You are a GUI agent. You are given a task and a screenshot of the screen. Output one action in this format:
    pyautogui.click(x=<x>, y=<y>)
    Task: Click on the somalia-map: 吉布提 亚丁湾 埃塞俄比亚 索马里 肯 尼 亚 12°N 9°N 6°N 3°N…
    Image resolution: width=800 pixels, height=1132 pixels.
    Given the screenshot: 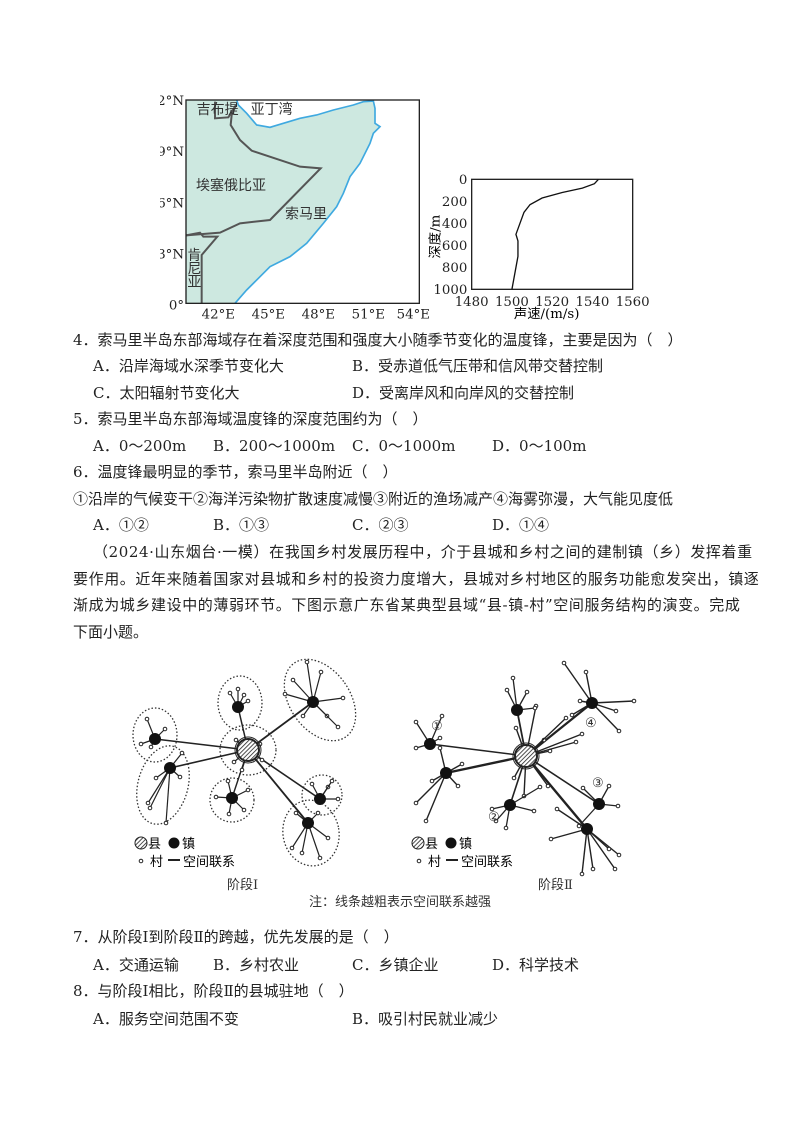 What is the action you would take?
    pyautogui.click(x=295, y=207)
    